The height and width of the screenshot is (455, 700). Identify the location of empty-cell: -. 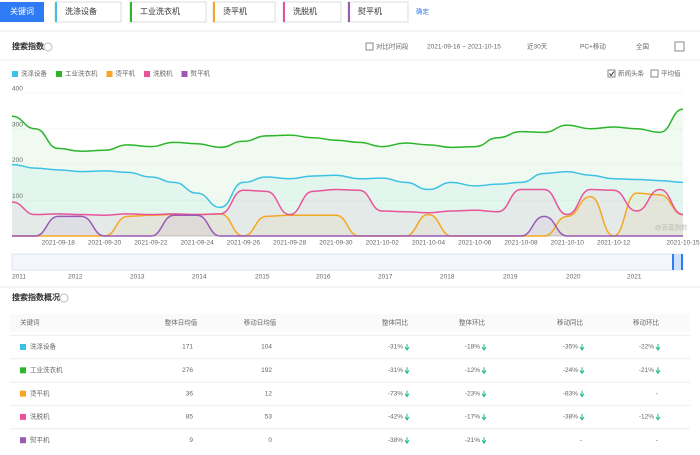
(581, 440).